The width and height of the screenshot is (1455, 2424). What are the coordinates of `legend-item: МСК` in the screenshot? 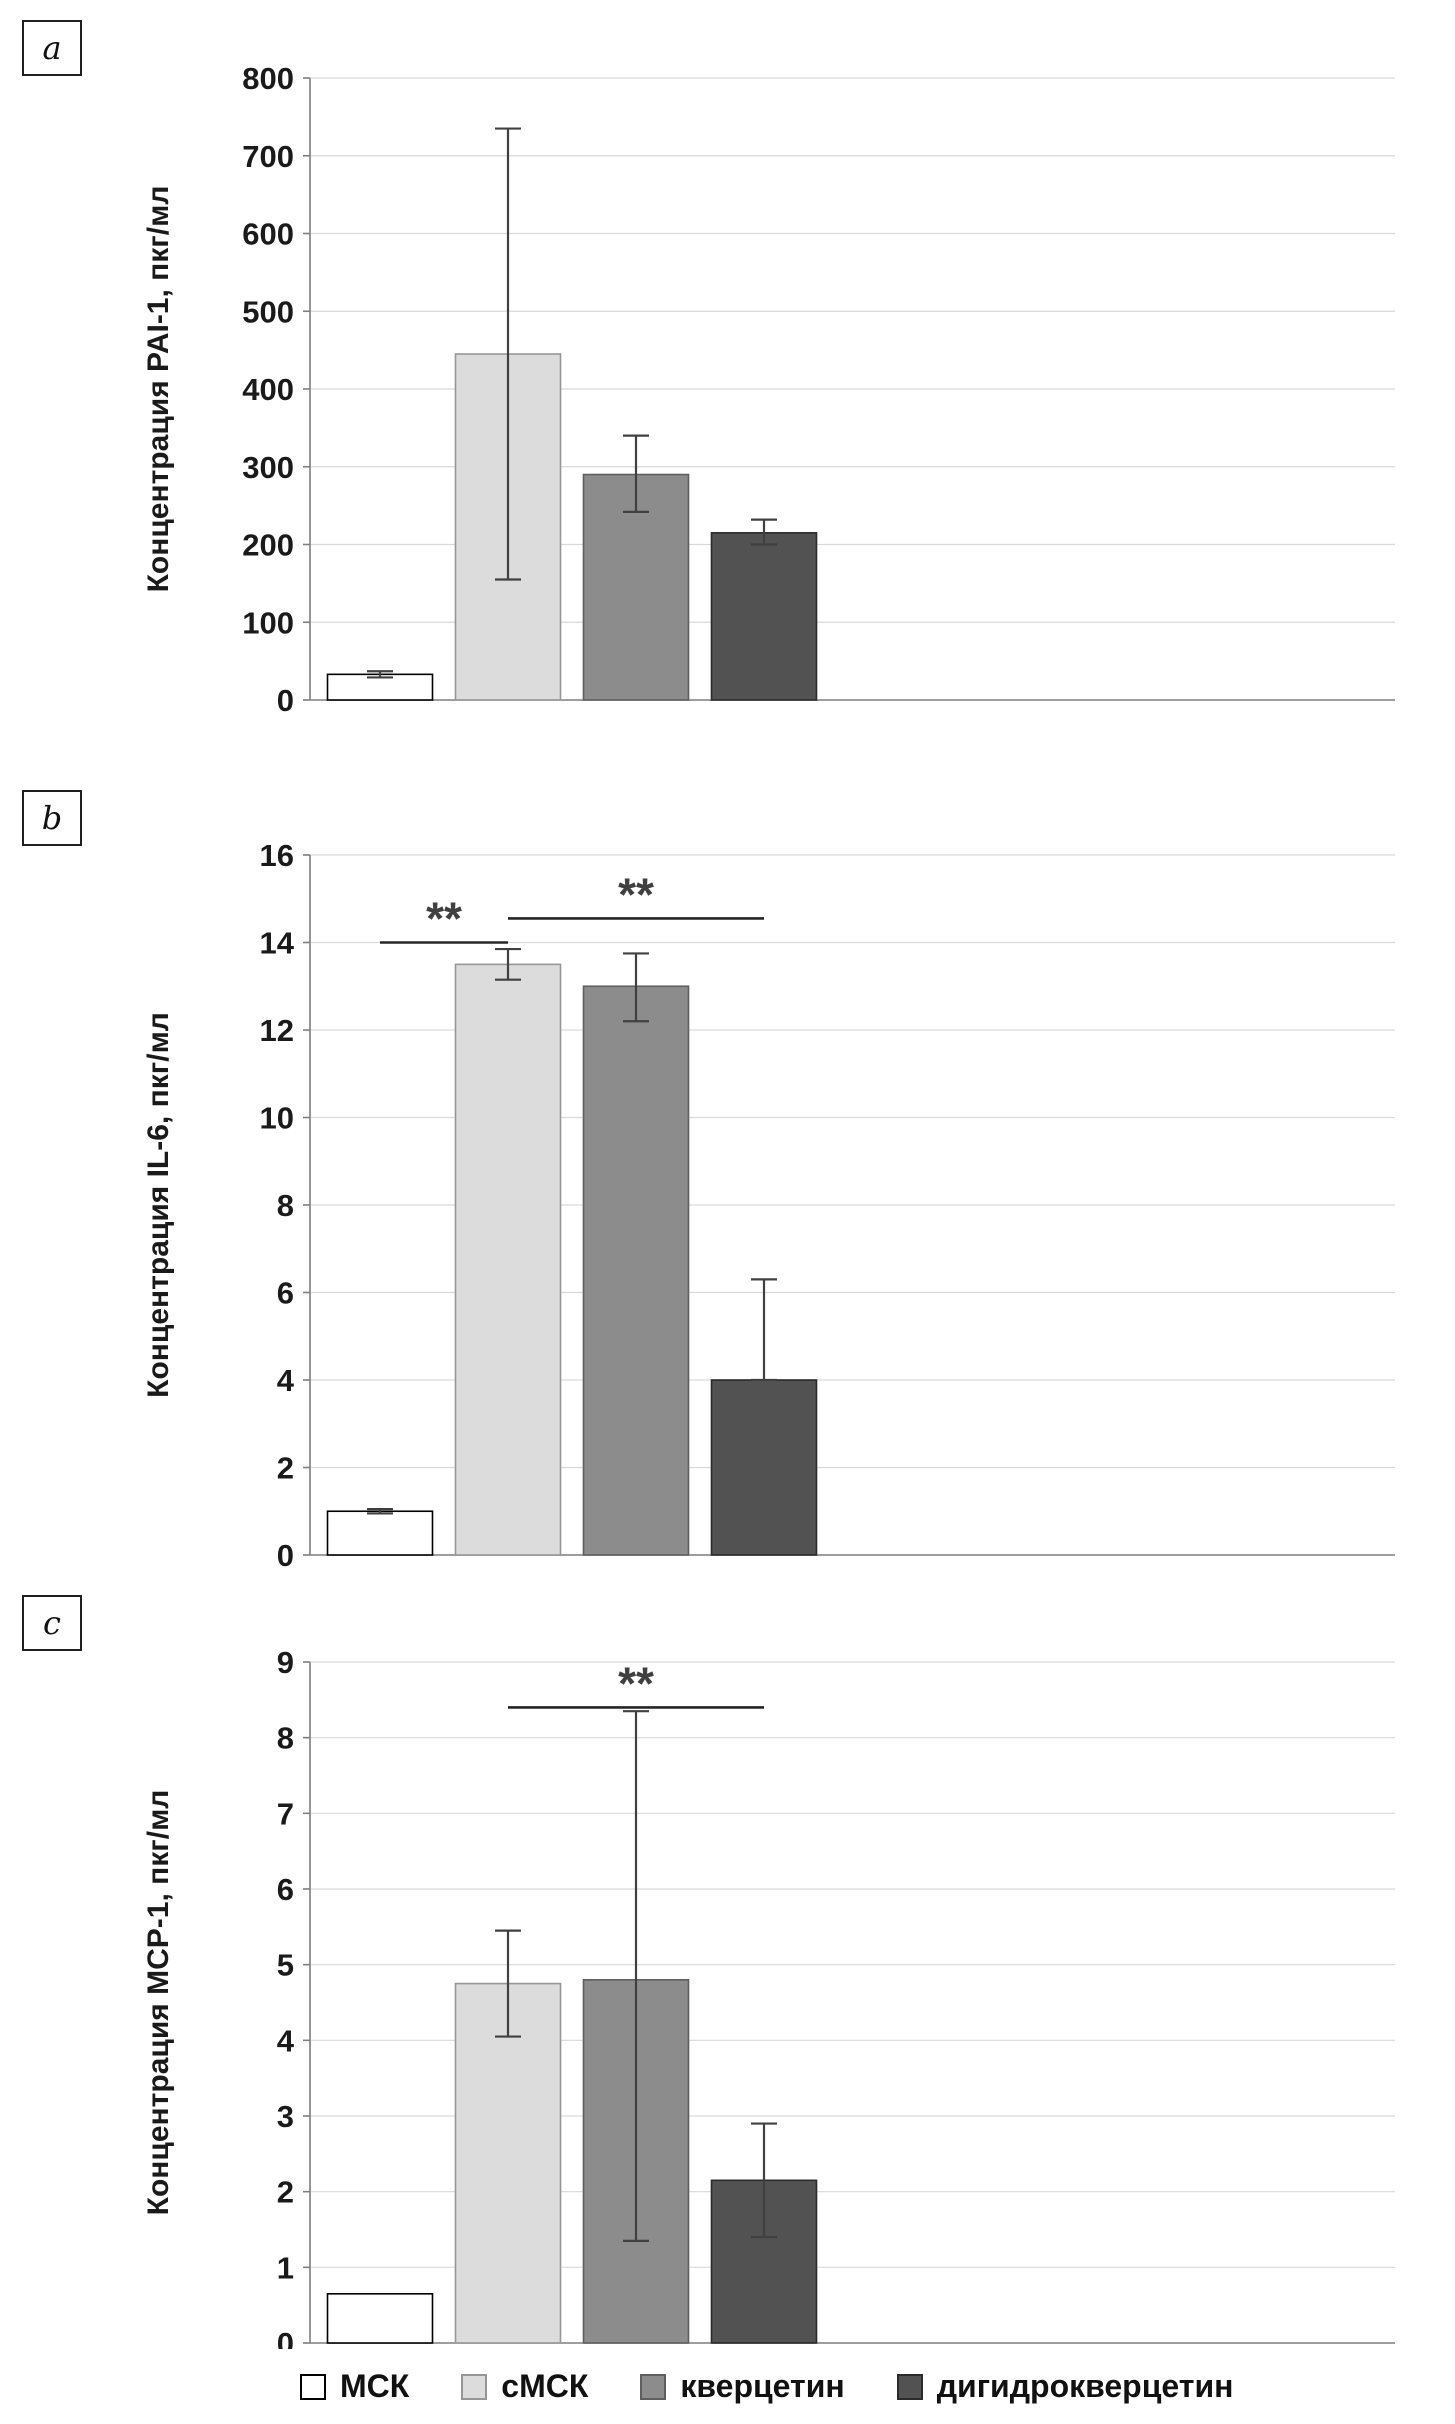 It's located at (354, 2386).